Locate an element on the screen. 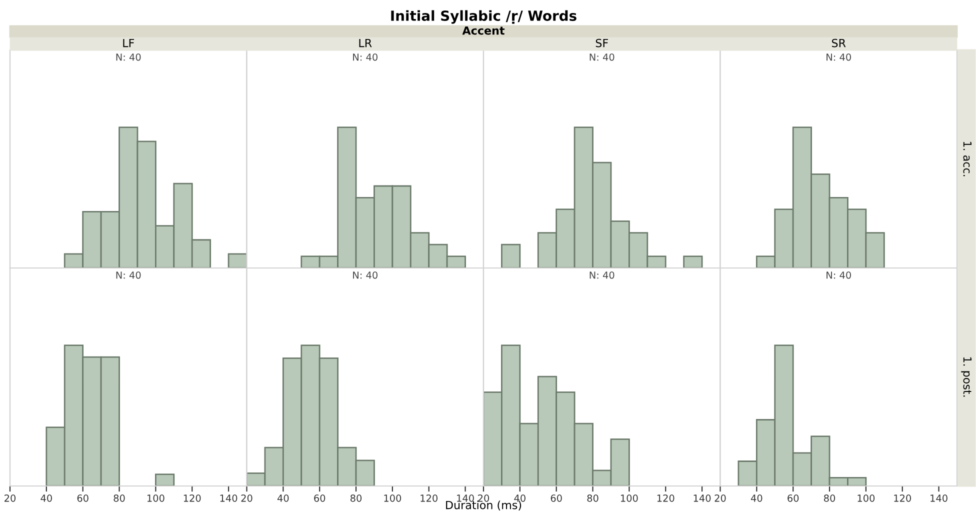 This screenshot has width=976, height=513. text: Duration (ms) is located at coordinates (484, 505).